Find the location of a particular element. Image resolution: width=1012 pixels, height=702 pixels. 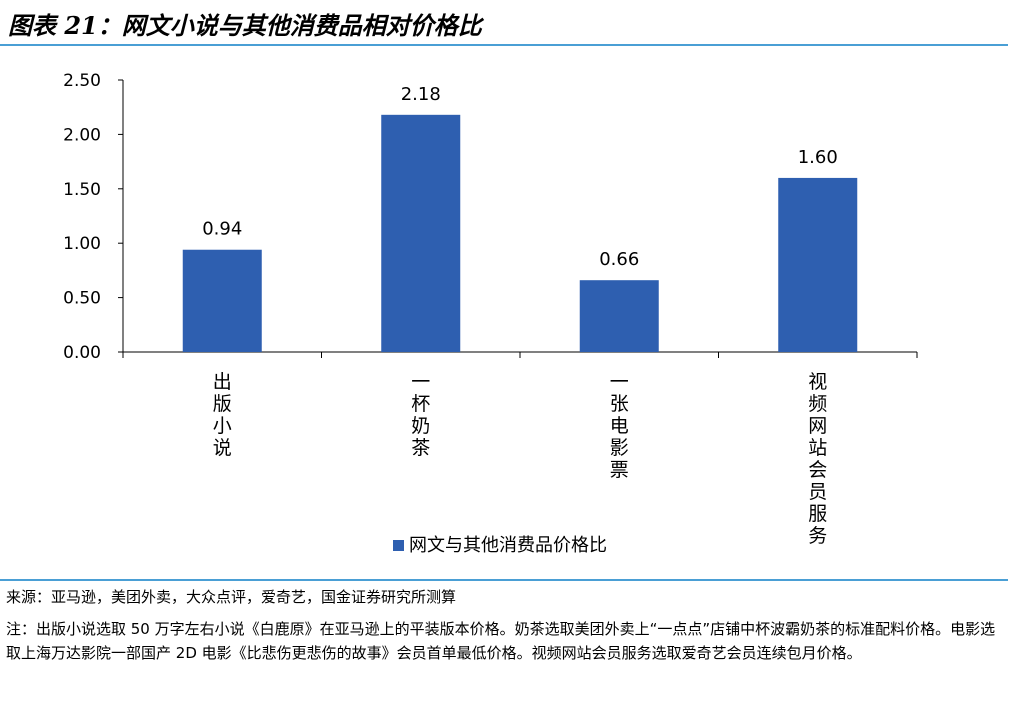

data-label: 2.18 is located at coordinates (421, 94).